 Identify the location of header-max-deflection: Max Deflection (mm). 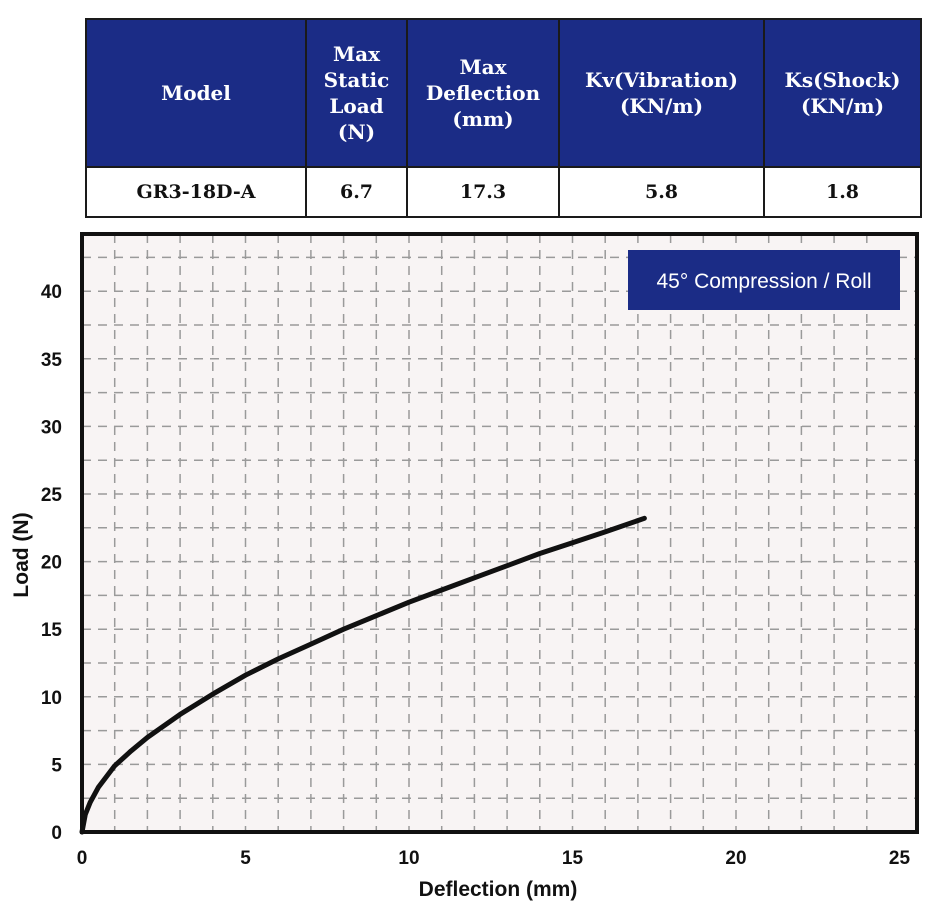
(483, 93).